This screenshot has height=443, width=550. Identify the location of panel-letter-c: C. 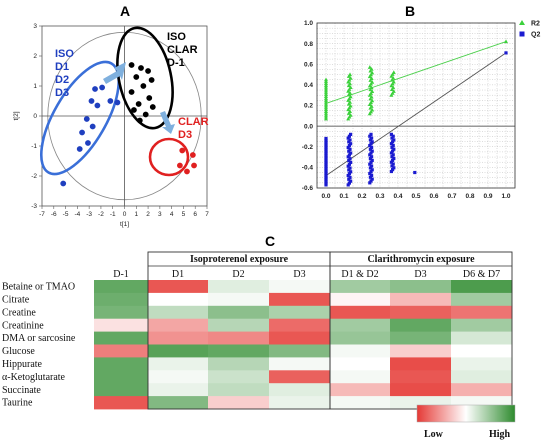
(270, 241).